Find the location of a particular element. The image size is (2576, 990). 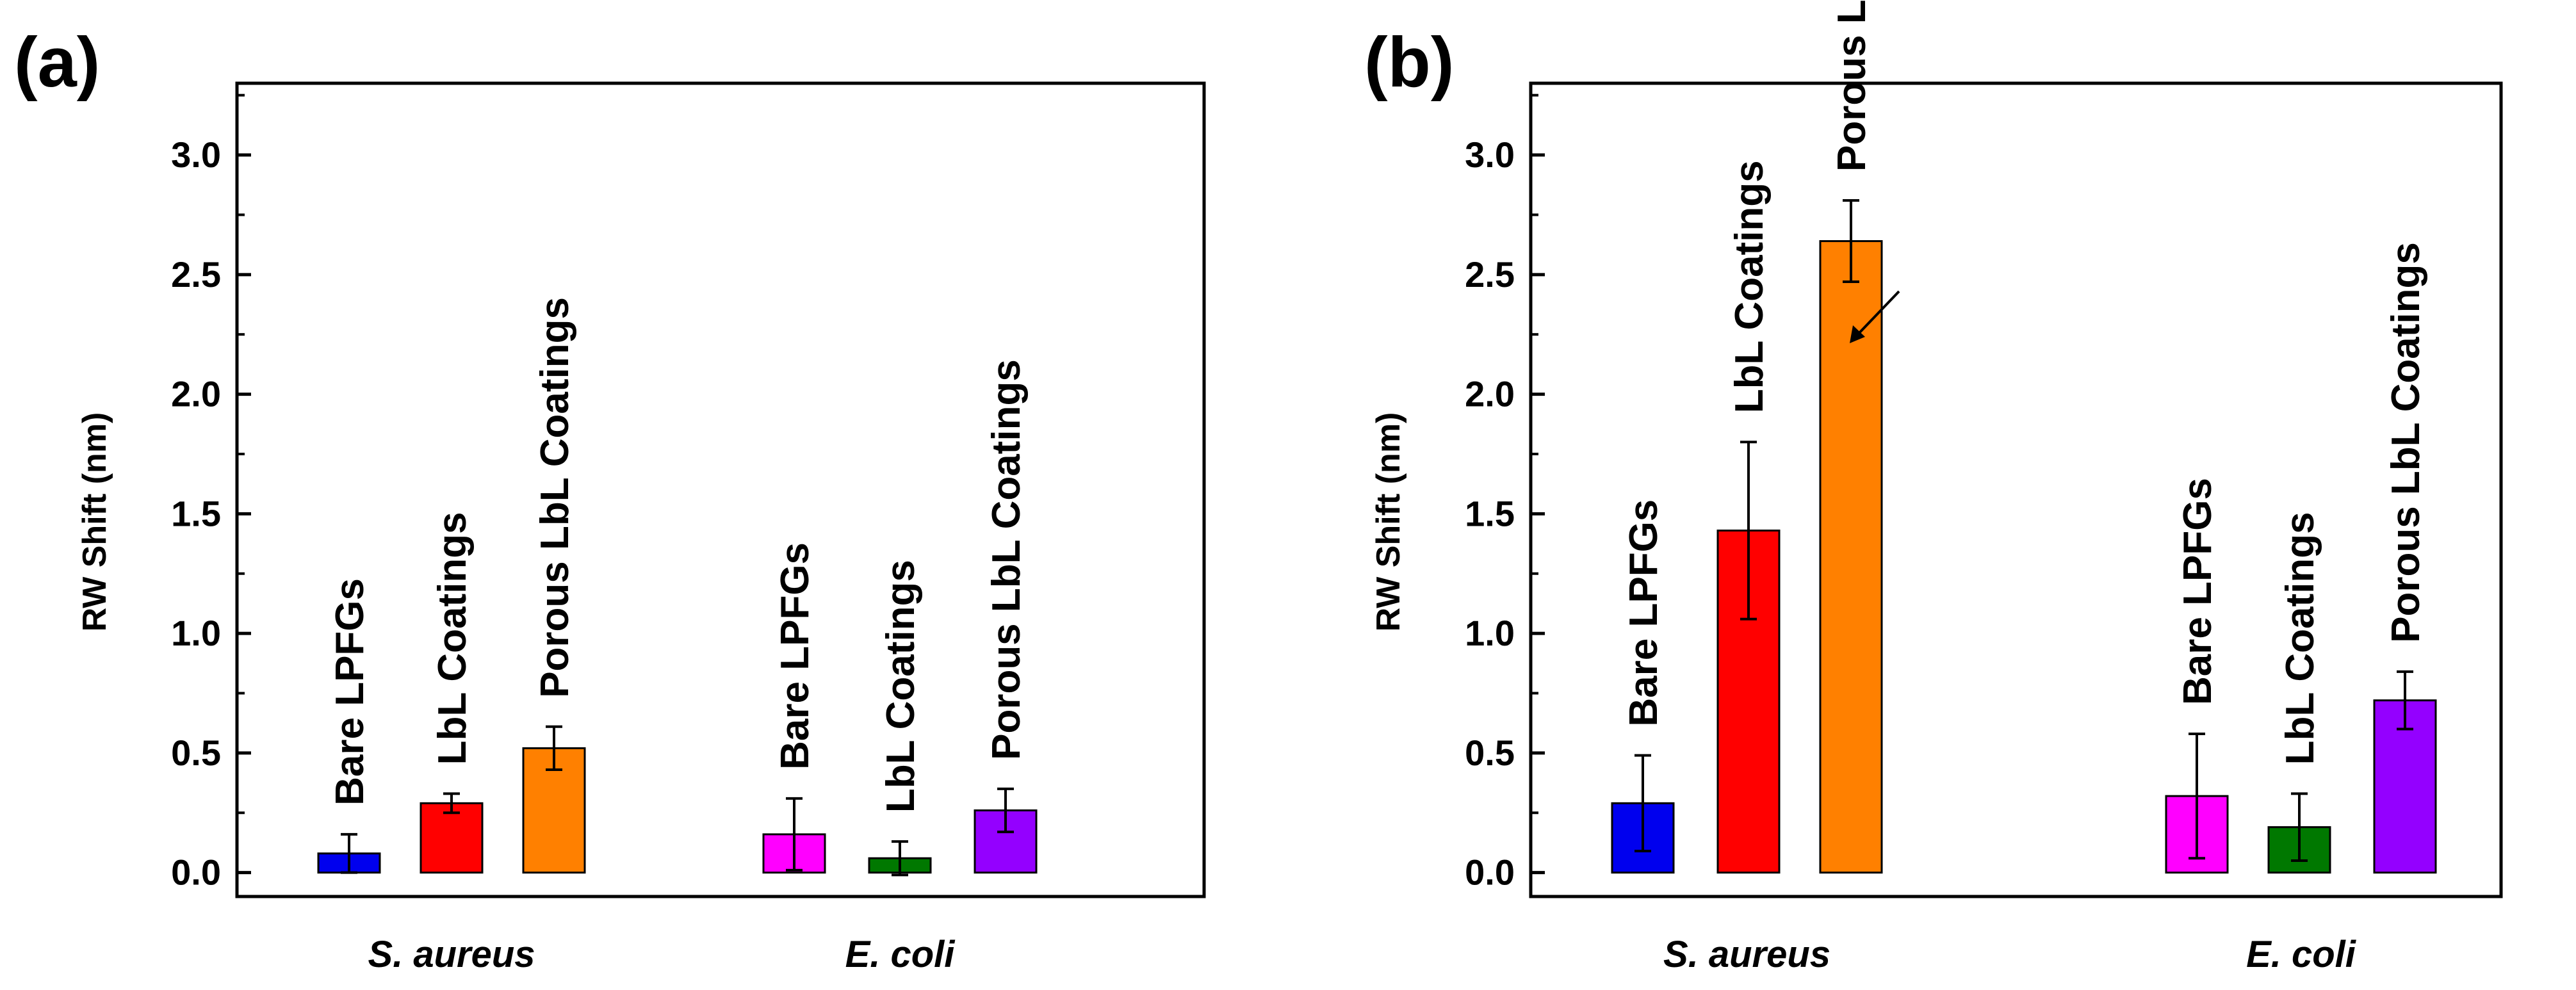

panel-label: (a) is located at coordinates (57, 62).